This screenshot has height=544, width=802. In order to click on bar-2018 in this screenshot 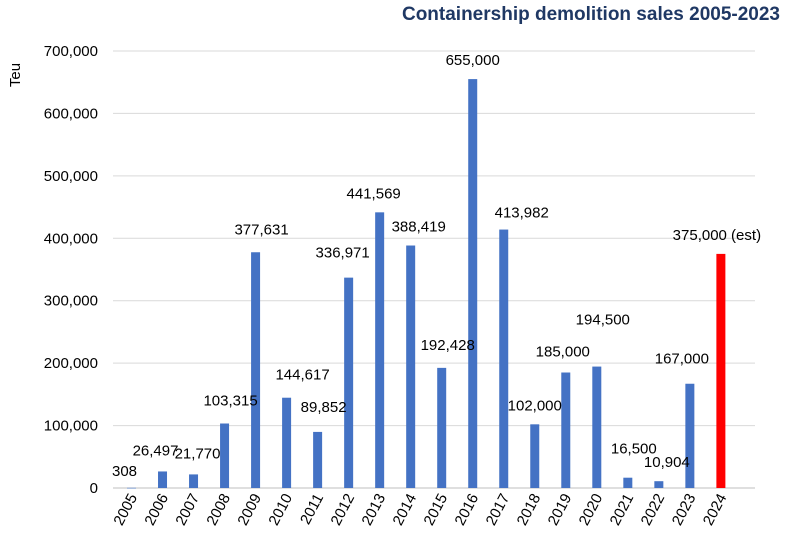, I will do `click(535, 456)`.